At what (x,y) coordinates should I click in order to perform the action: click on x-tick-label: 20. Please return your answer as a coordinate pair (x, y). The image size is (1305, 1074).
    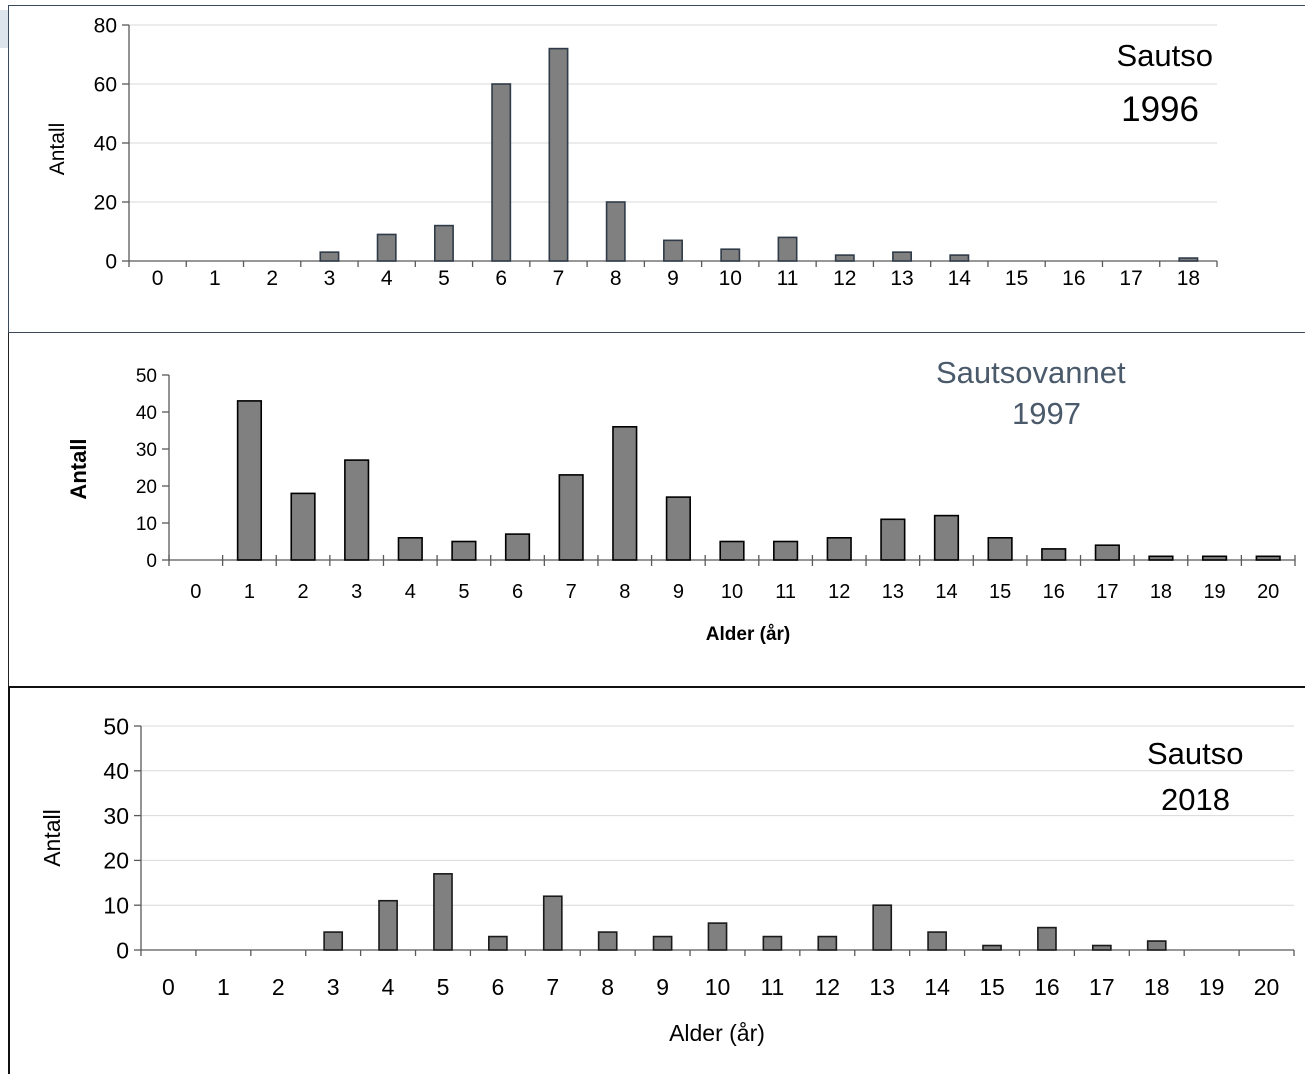
    Looking at the image, I should click on (1268, 592).